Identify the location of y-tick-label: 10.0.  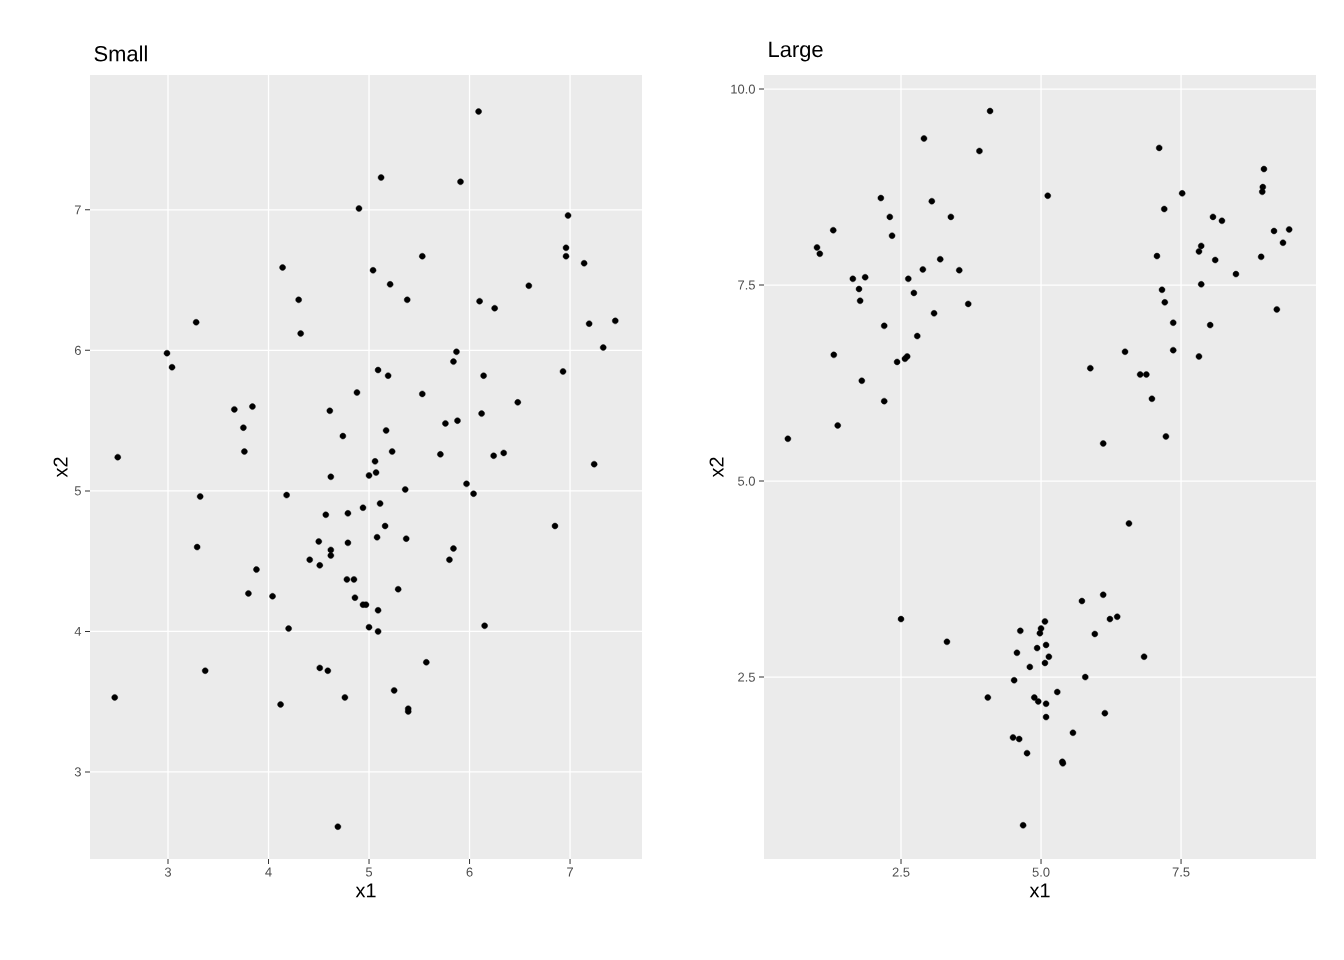
(743, 89).